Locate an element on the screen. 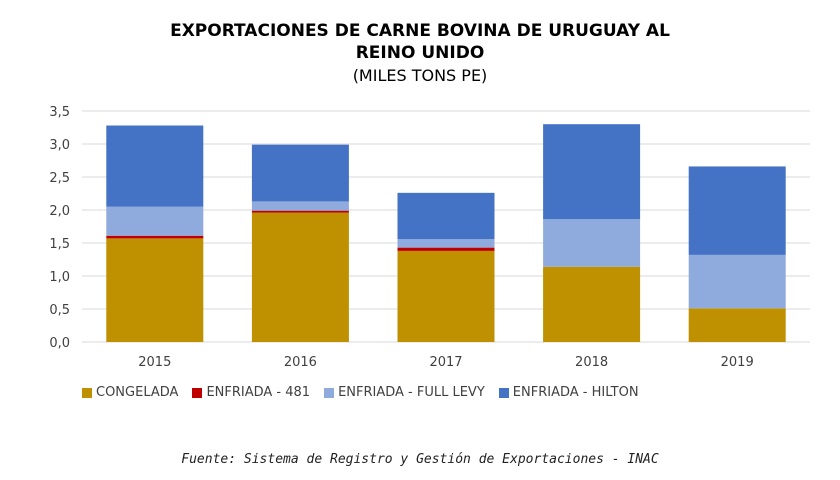 This screenshot has width=840, height=480. legend-label: ENFRIADA - HILTON is located at coordinates (575, 392).